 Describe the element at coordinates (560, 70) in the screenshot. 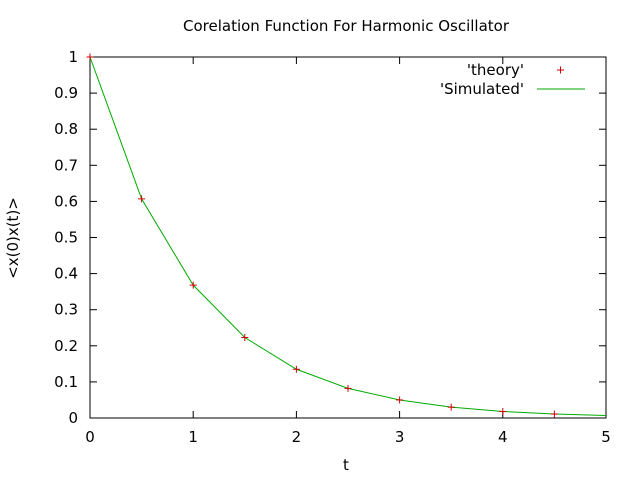

I see `legend-marker-theory` at that location.